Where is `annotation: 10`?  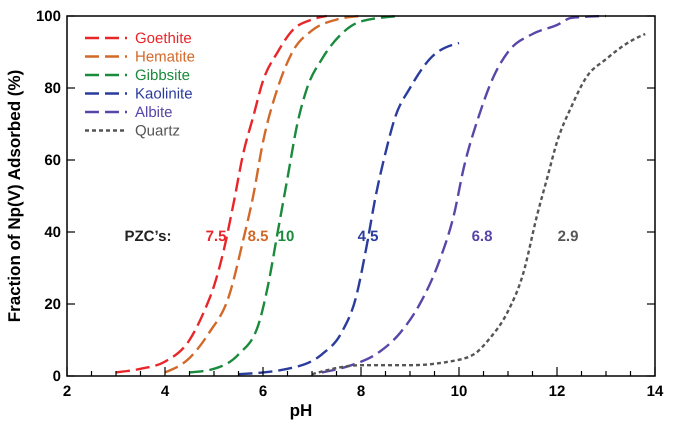
annotation: 10 is located at coordinates (286, 237).